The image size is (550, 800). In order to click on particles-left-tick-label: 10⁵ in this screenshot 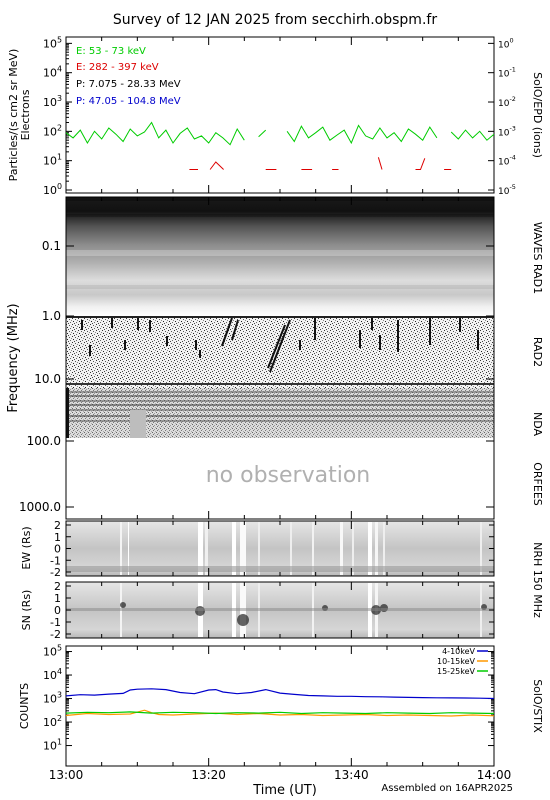, I will do `click(52, 42)`.